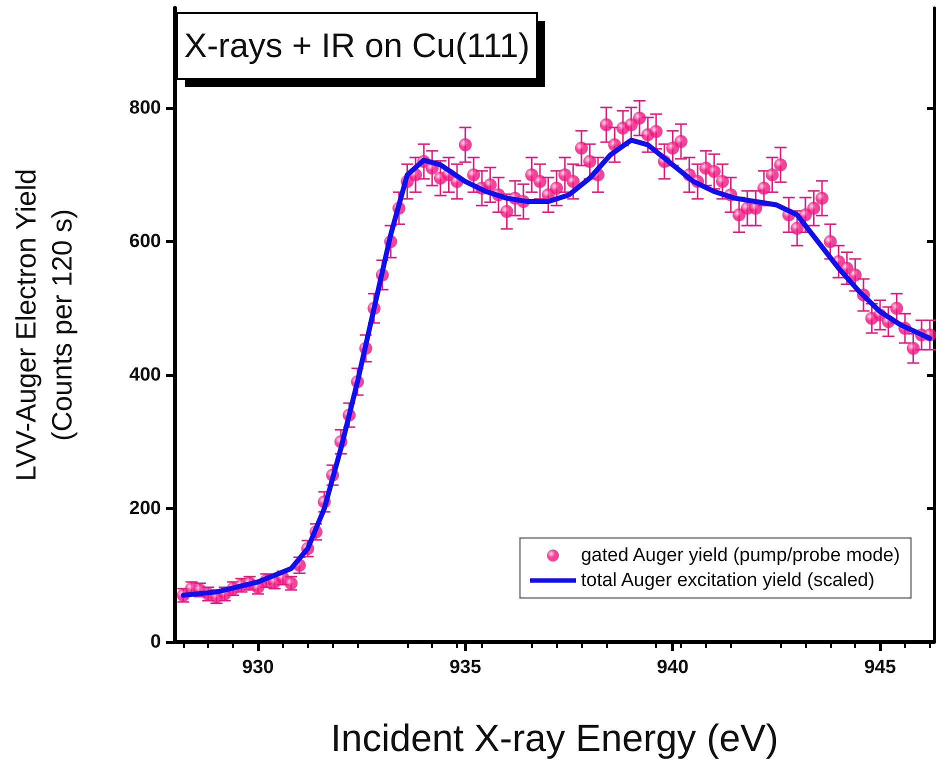  What do you see at coordinates (145, 375) in the screenshot?
I see `y-tick-label: 400` at bounding box center [145, 375].